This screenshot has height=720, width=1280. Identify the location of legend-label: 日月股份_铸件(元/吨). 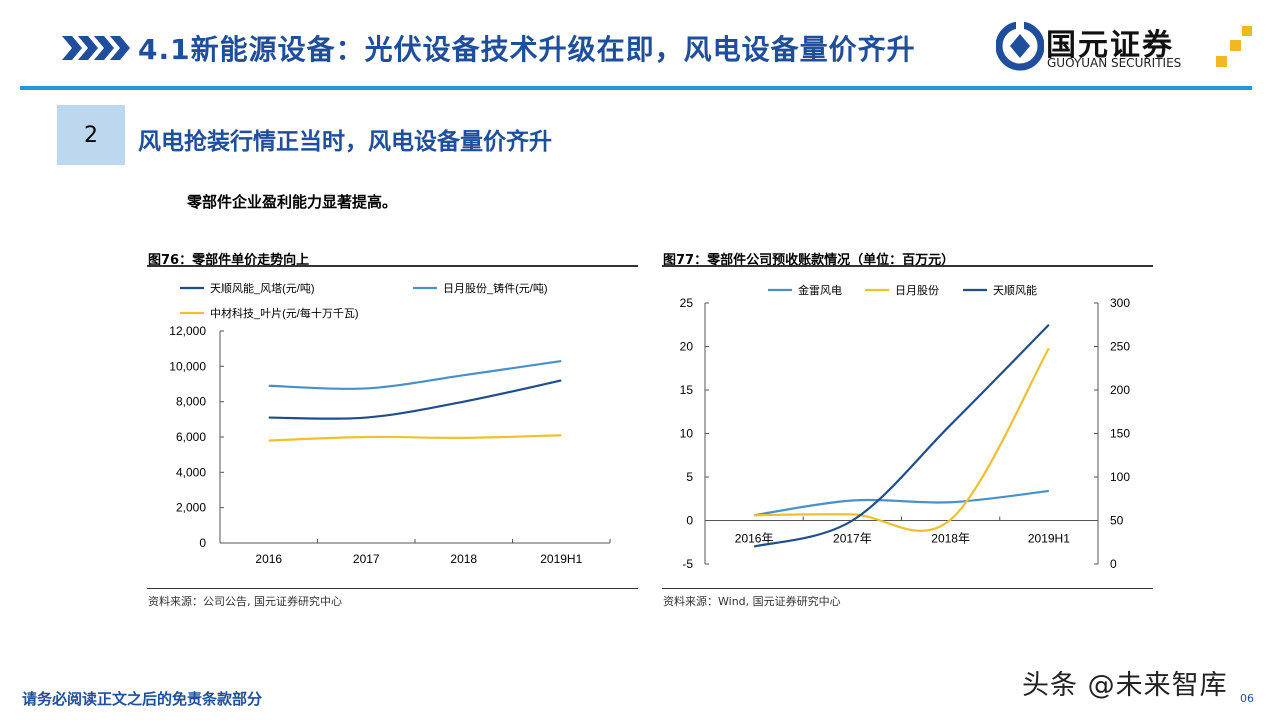
(495, 288).